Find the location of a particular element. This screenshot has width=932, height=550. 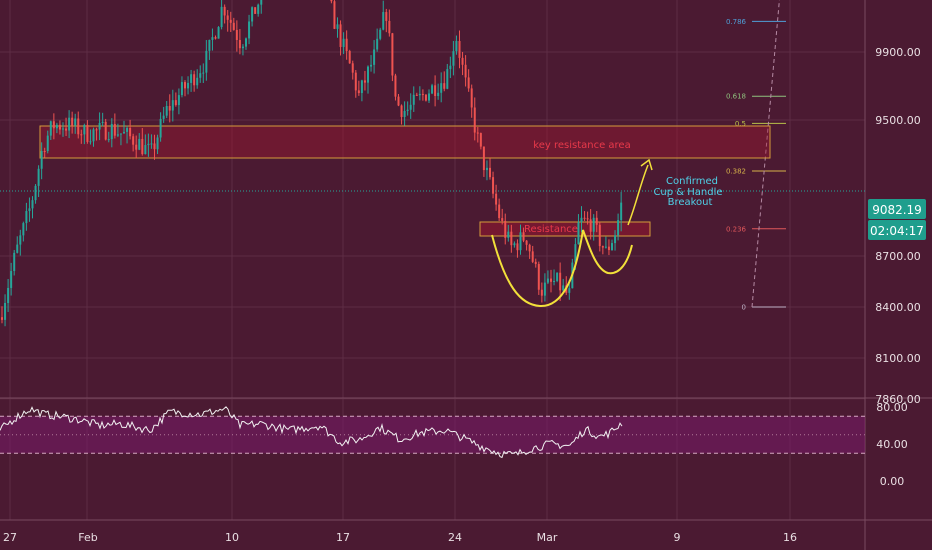

cup-handle-curve is located at coordinates (562, 268).